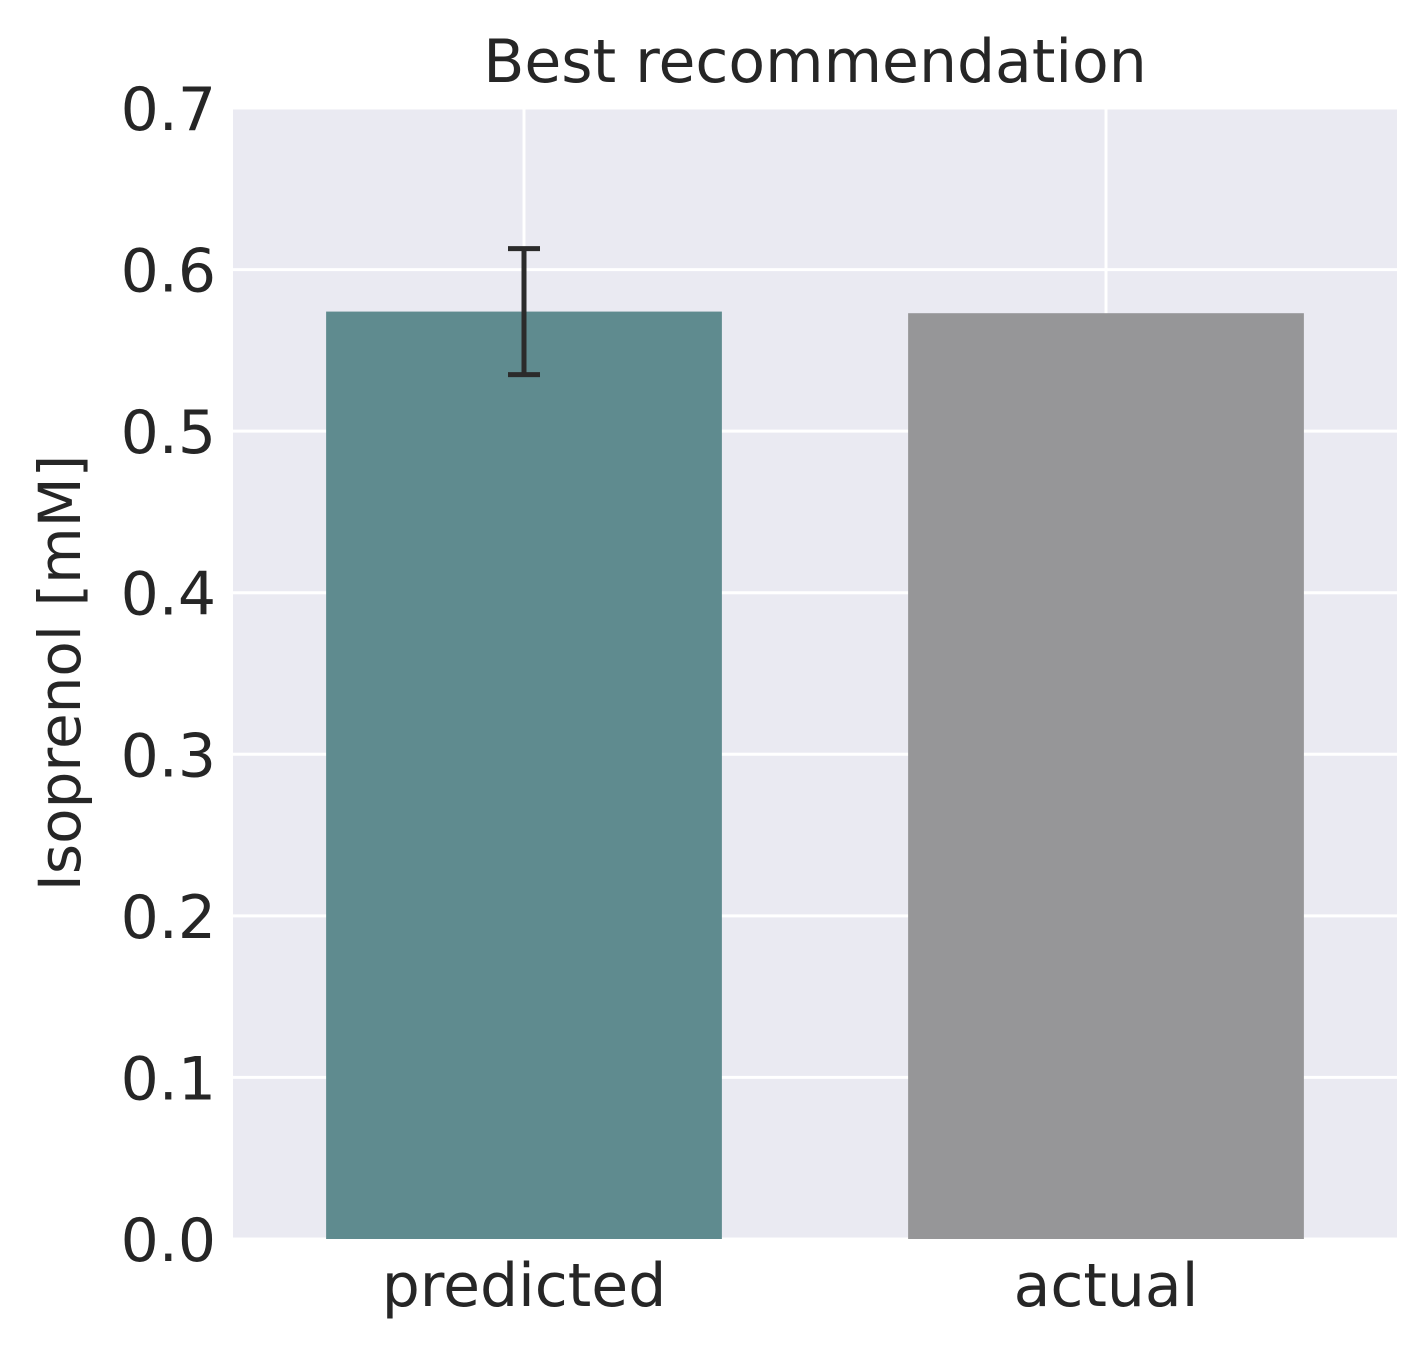 The image size is (1425, 1350). What do you see at coordinates (168, 433) in the screenshot?
I see `y-tick-label: 0.5` at bounding box center [168, 433].